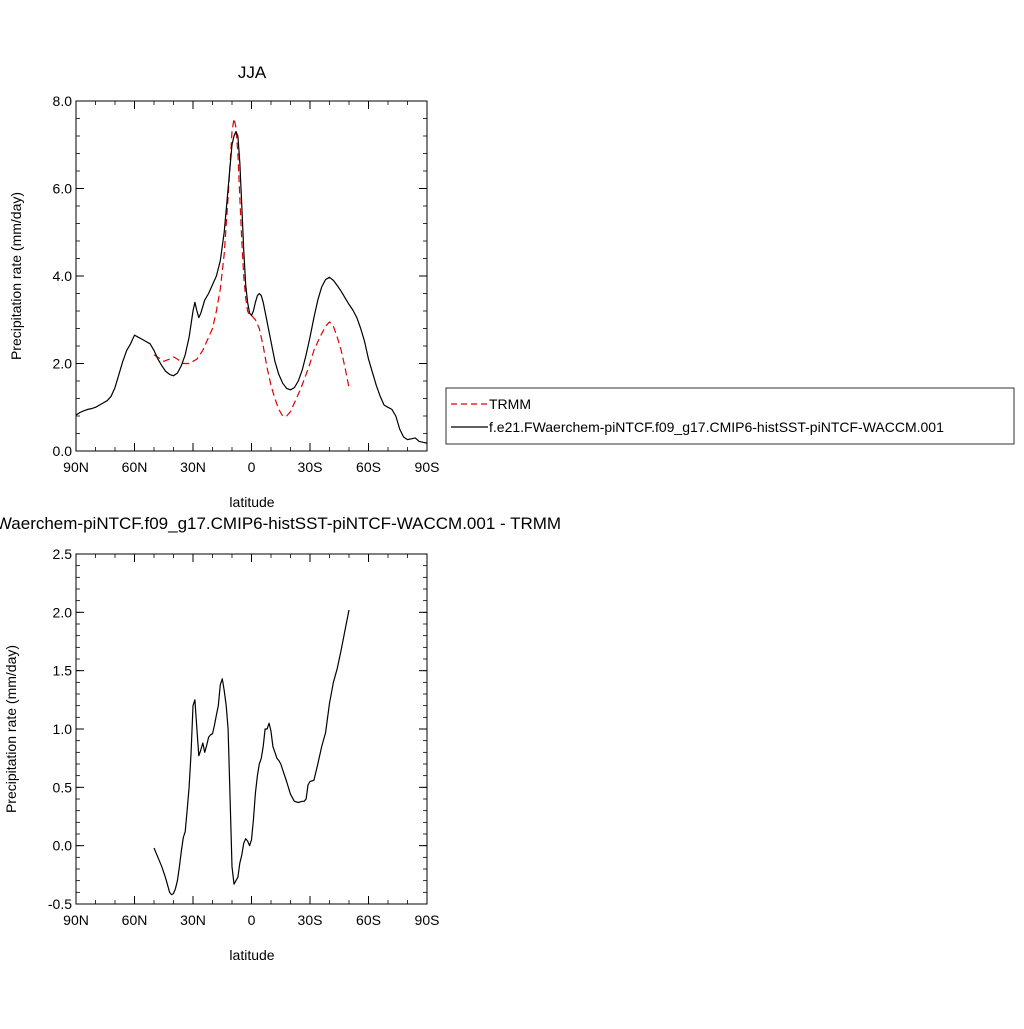 The height and width of the screenshot is (1029, 1024). What do you see at coordinates (252, 72) in the screenshot?
I see `top-plot-title: JJA` at bounding box center [252, 72].